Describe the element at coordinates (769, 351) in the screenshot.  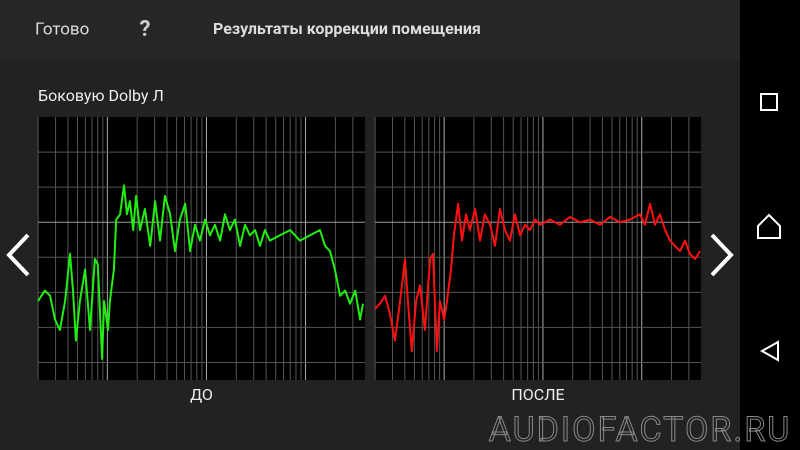
I see `back-button` at that location.